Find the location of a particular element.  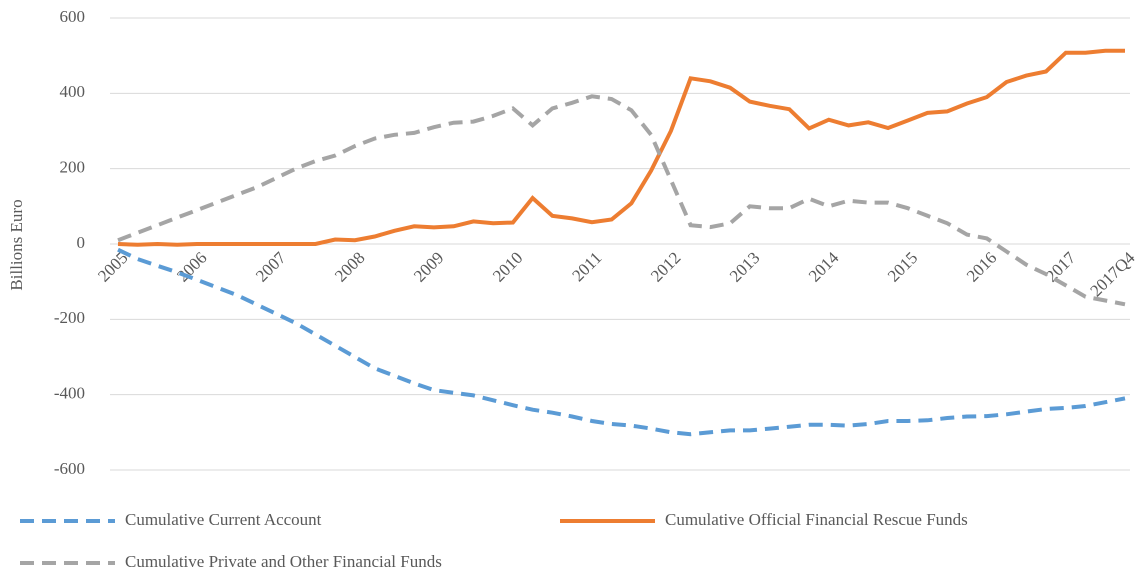

x-tick-label: 2008 is located at coordinates (349, 266).